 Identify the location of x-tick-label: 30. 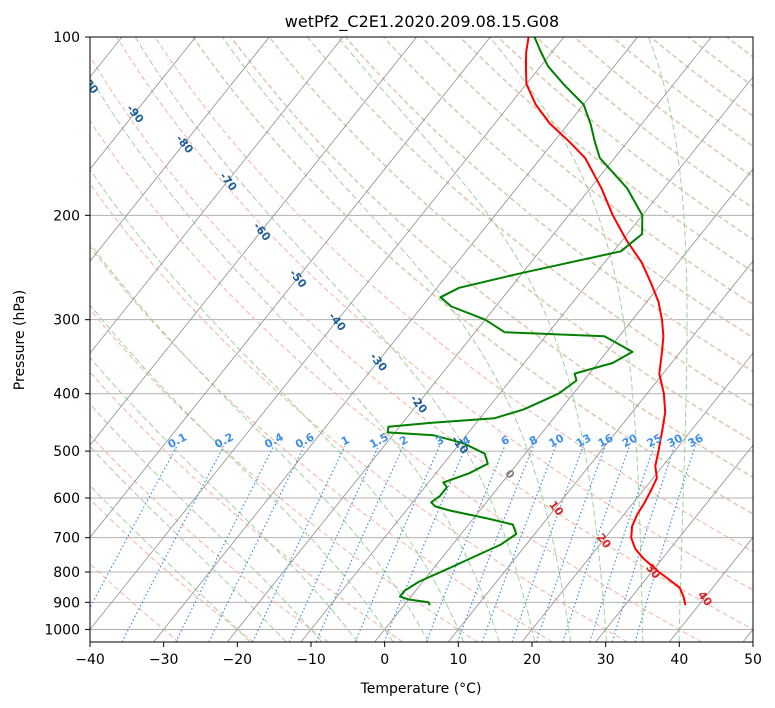
(606, 660).